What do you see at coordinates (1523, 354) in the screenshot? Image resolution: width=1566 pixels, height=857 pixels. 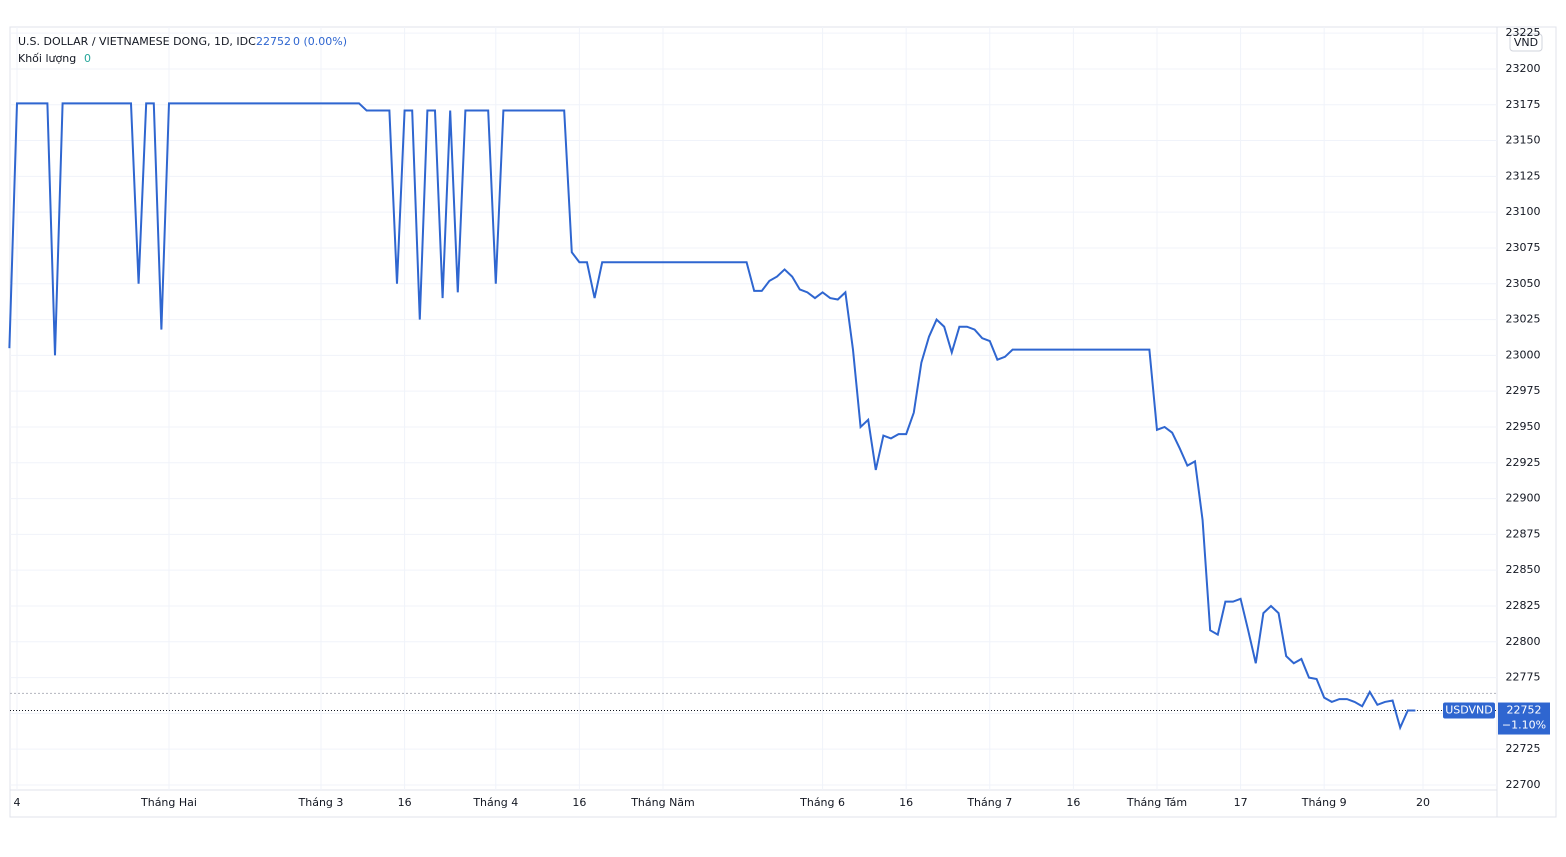 I see `y-tick-label: 23000` at bounding box center [1523, 354].